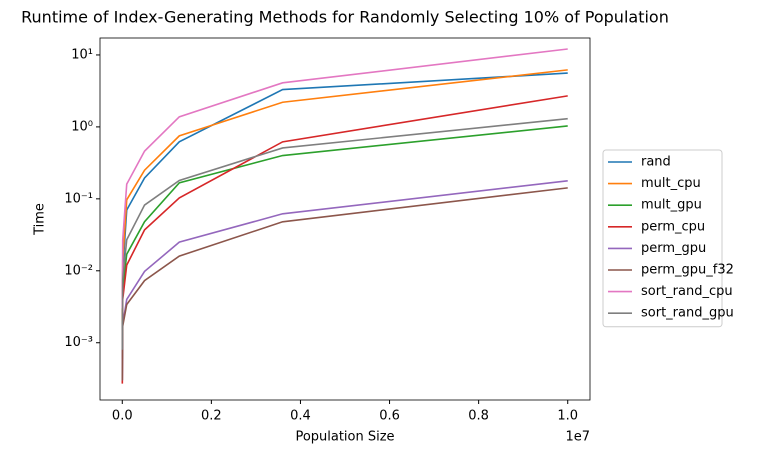 Image resolution: width=760 pixels, height=455 pixels. Describe the element at coordinates (122, 416) in the screenshot. I see `x-tick-label: 0.0` at that location.